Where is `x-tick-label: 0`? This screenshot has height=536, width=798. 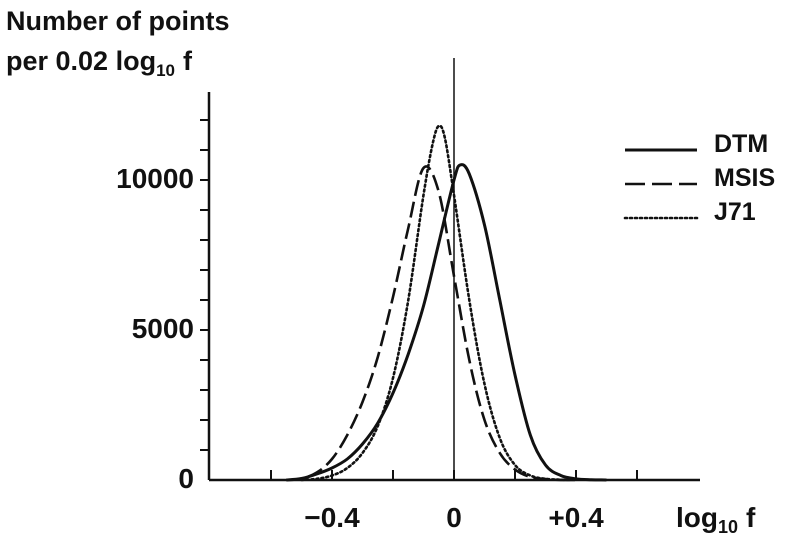
x-tick-label: 0 is located at coordinates (454, 517).